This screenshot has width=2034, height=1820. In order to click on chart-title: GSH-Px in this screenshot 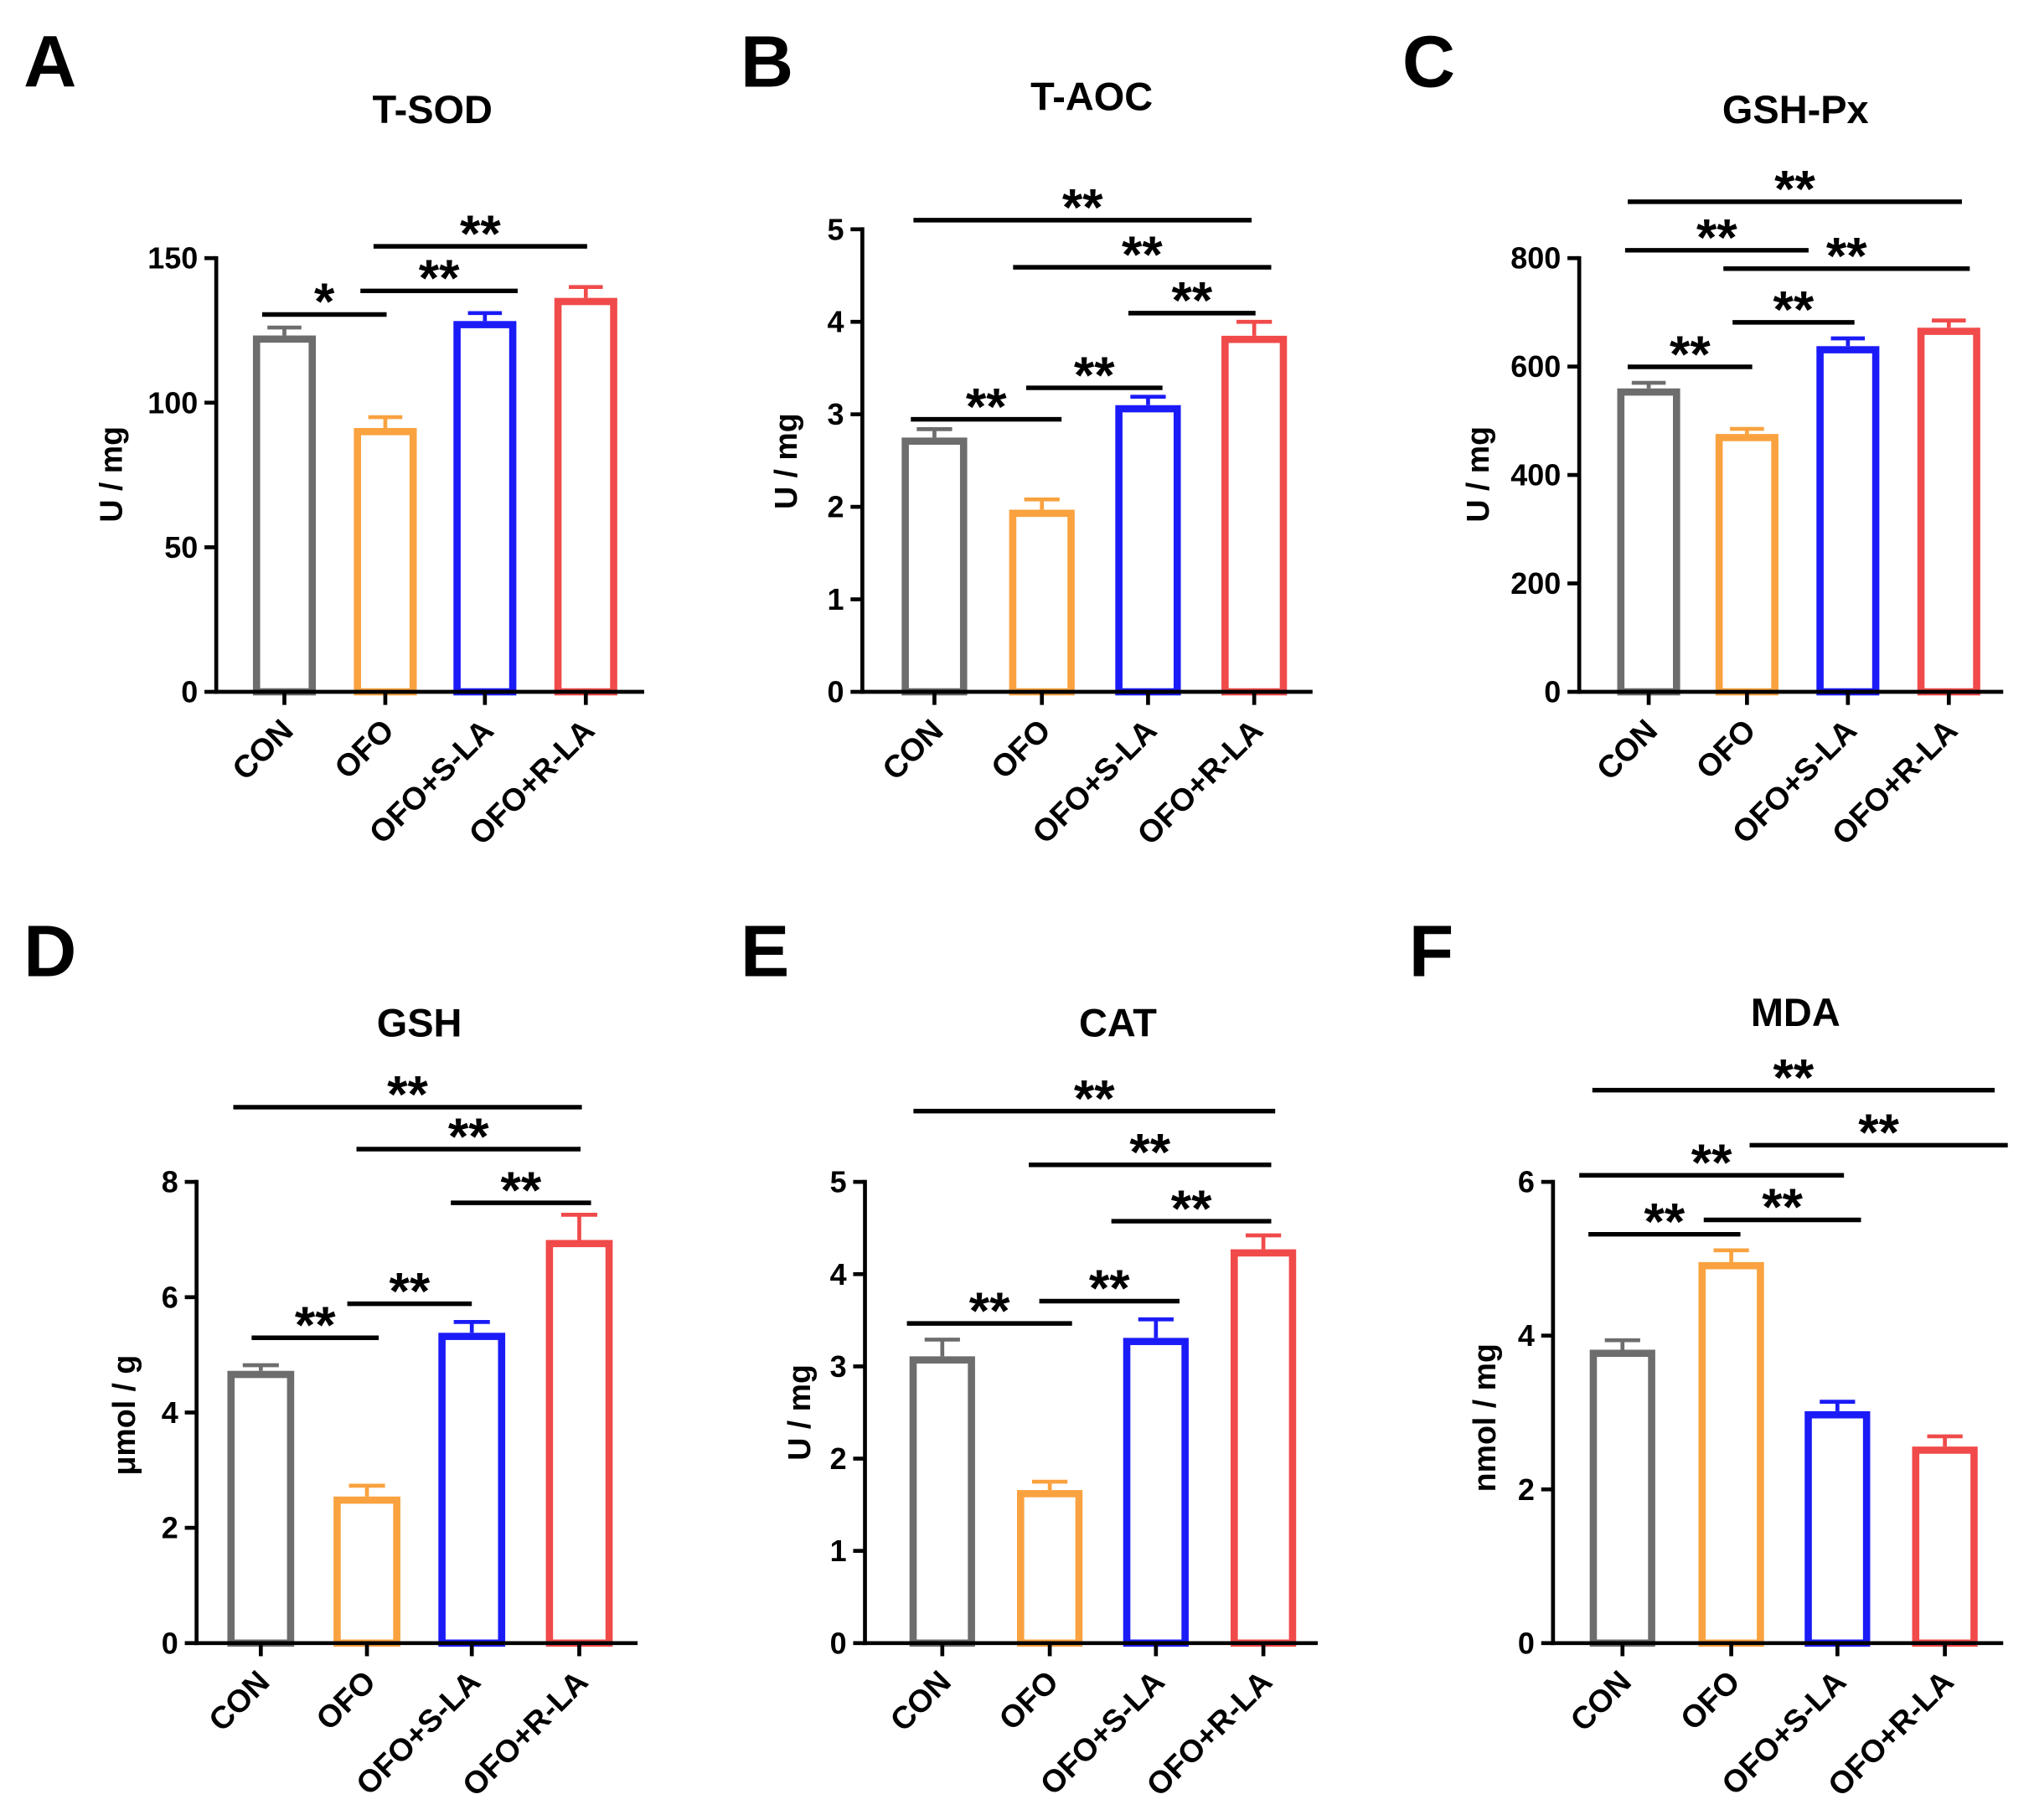, I will do `click(1795, 109)`.